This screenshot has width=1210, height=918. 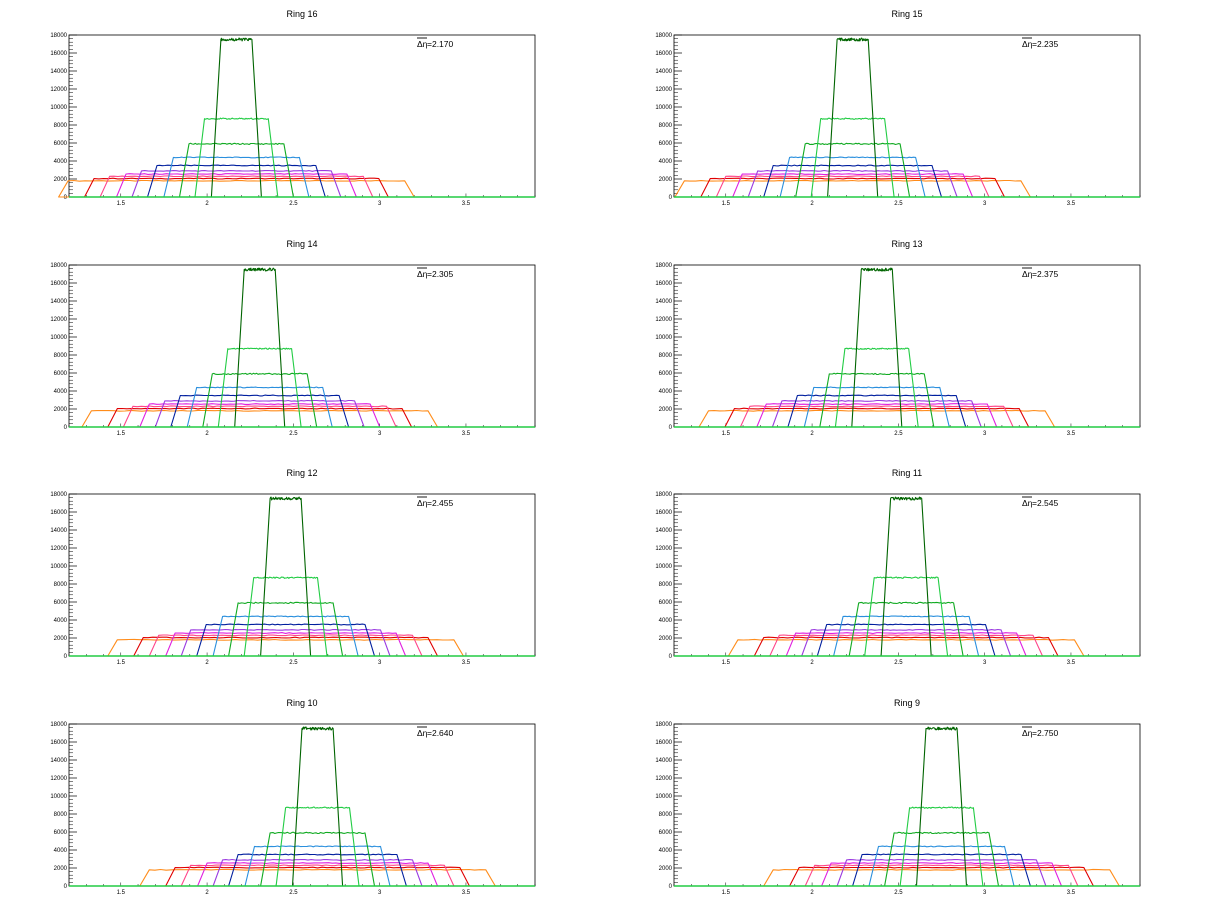 I want to click on plot-frame, so click(x=907, y=116).